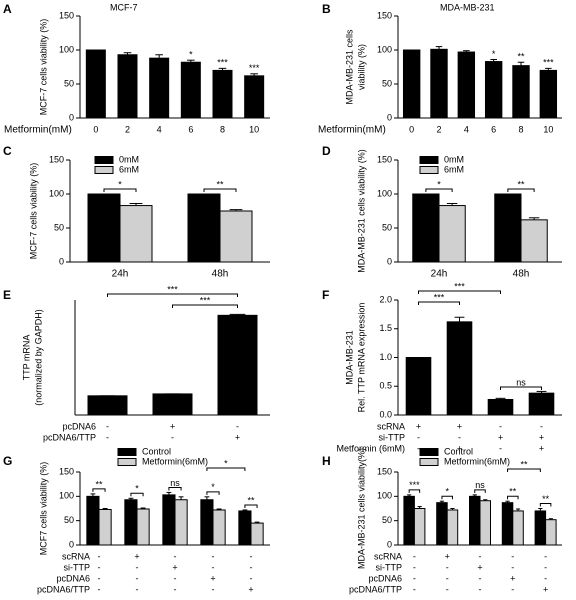 The height and width of the screenshot is (600, 576). I want to click on significance: *, so click(137, 489).